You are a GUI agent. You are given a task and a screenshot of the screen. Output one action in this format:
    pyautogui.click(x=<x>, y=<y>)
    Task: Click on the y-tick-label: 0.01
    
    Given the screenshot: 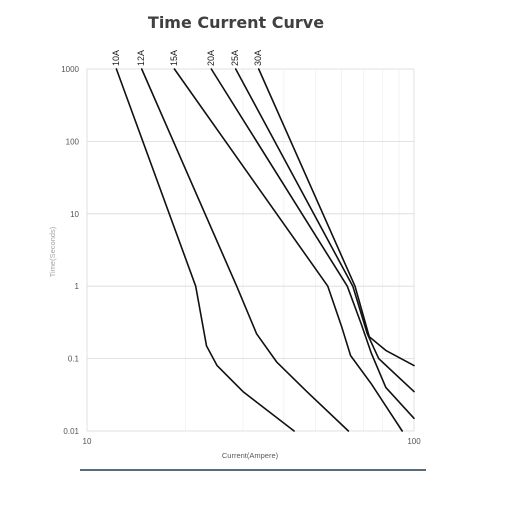 What is the action you would take?
    pyautogui.click(x=71, y=431)
    